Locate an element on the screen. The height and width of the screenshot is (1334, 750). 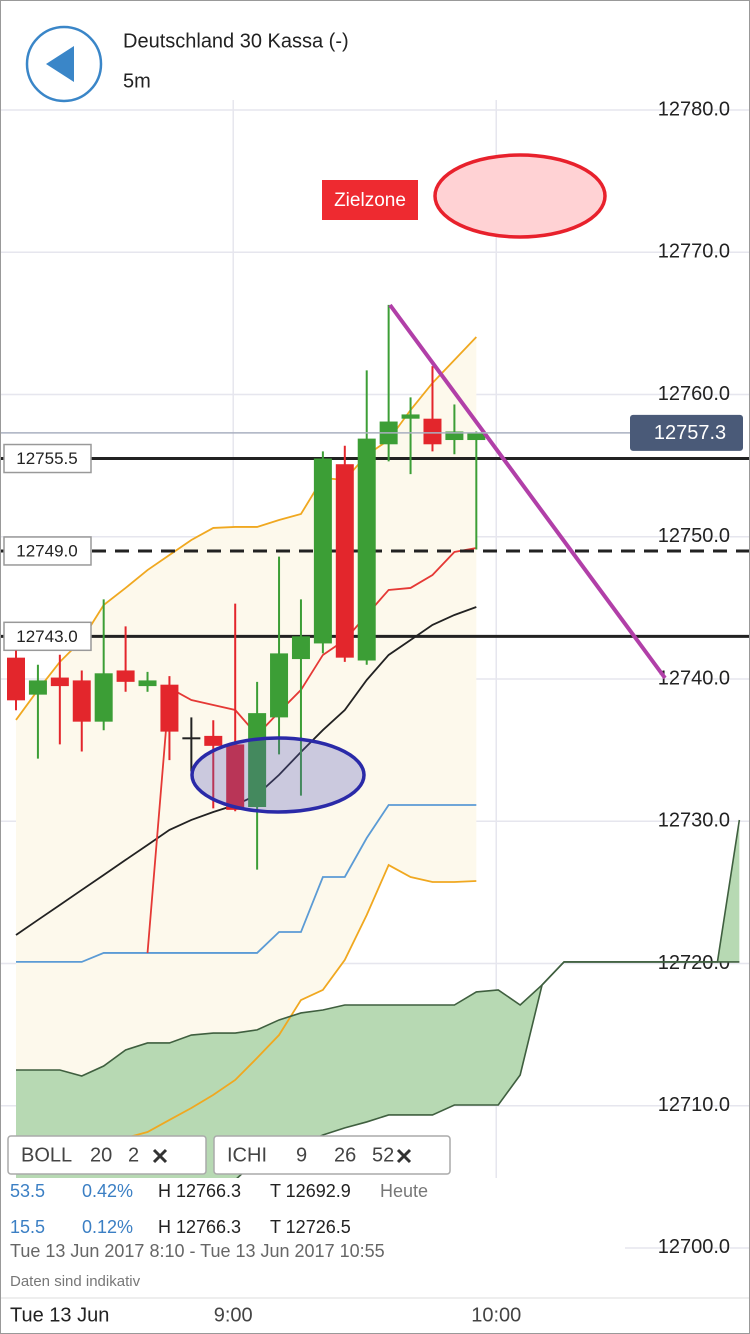
annotation: Zielzone is located at coordinates (370, 200).